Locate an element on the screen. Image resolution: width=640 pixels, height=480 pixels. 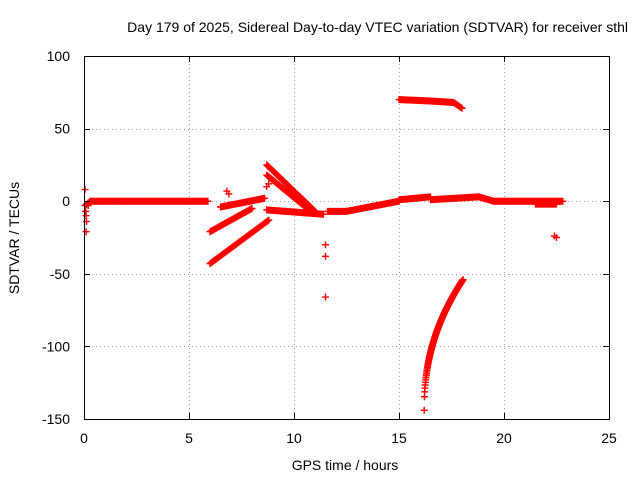
y-tick-label: 0 is located at coordinates (66, 201).